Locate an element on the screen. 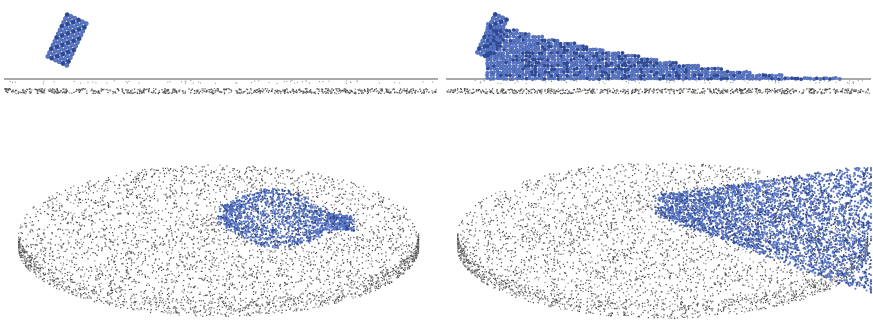 The width and height of the screenshot is (873, 324). side-view-initial-plot is located at coordinates (221, 53).